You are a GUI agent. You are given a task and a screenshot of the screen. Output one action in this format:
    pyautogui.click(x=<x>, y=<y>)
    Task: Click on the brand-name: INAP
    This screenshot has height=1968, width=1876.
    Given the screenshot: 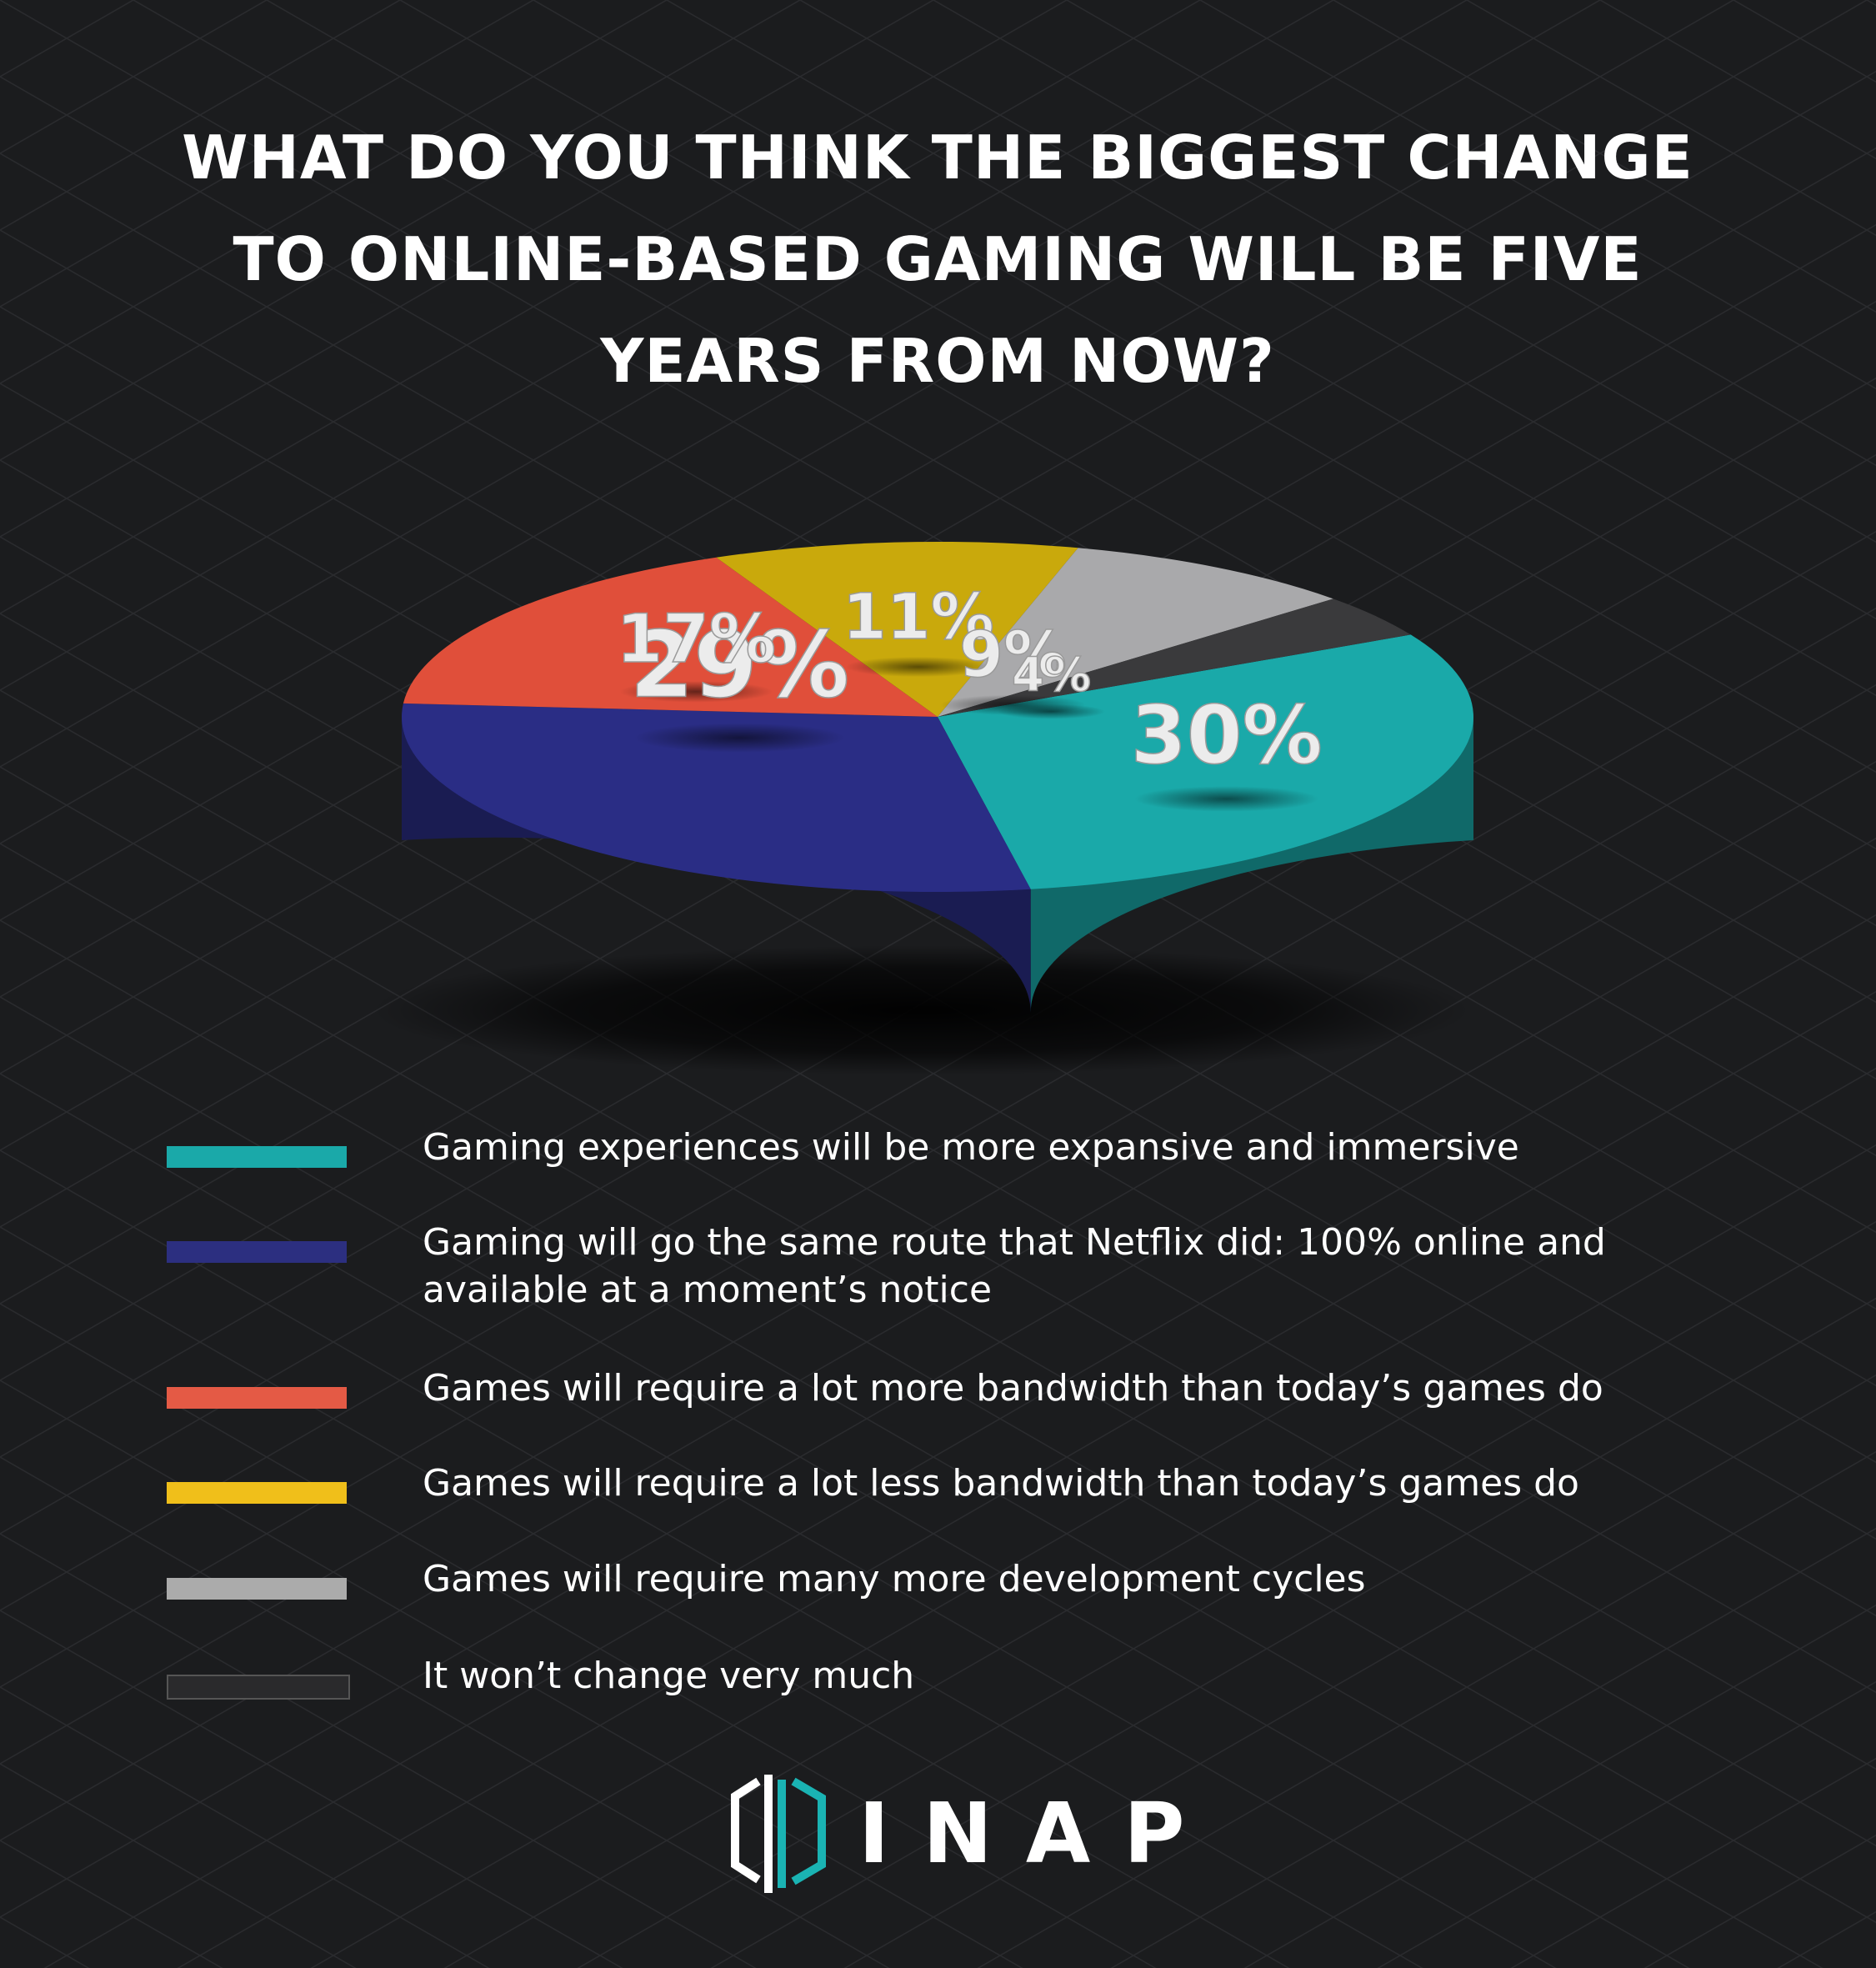 What is the action you would take?
    pyautogui.click(x=1038, y=1833)
    